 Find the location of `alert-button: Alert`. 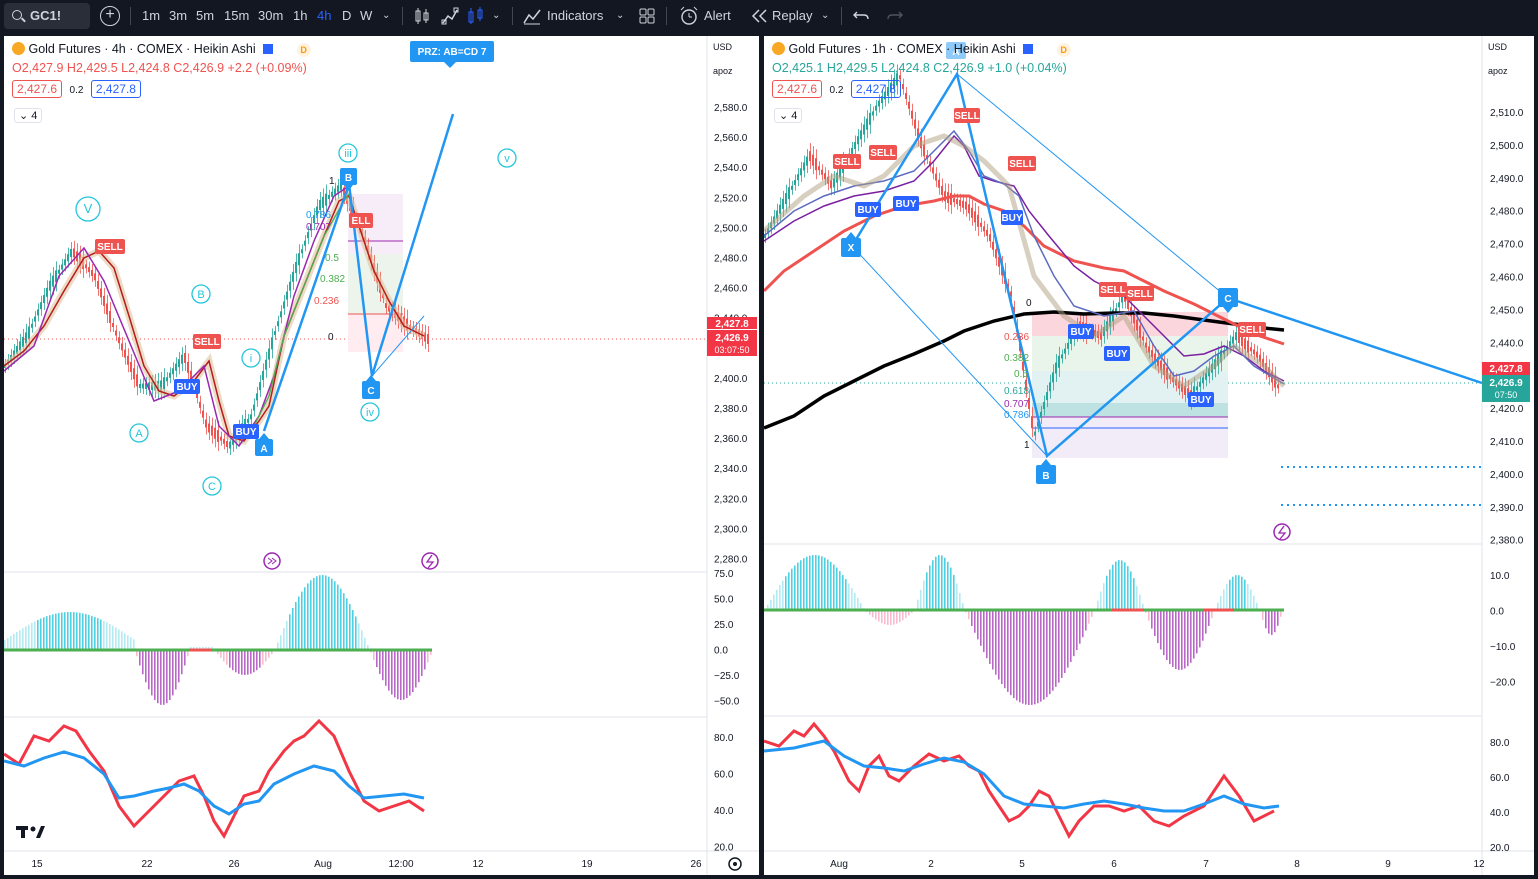

alert-button: Alert is located at coordinates (717, 15).